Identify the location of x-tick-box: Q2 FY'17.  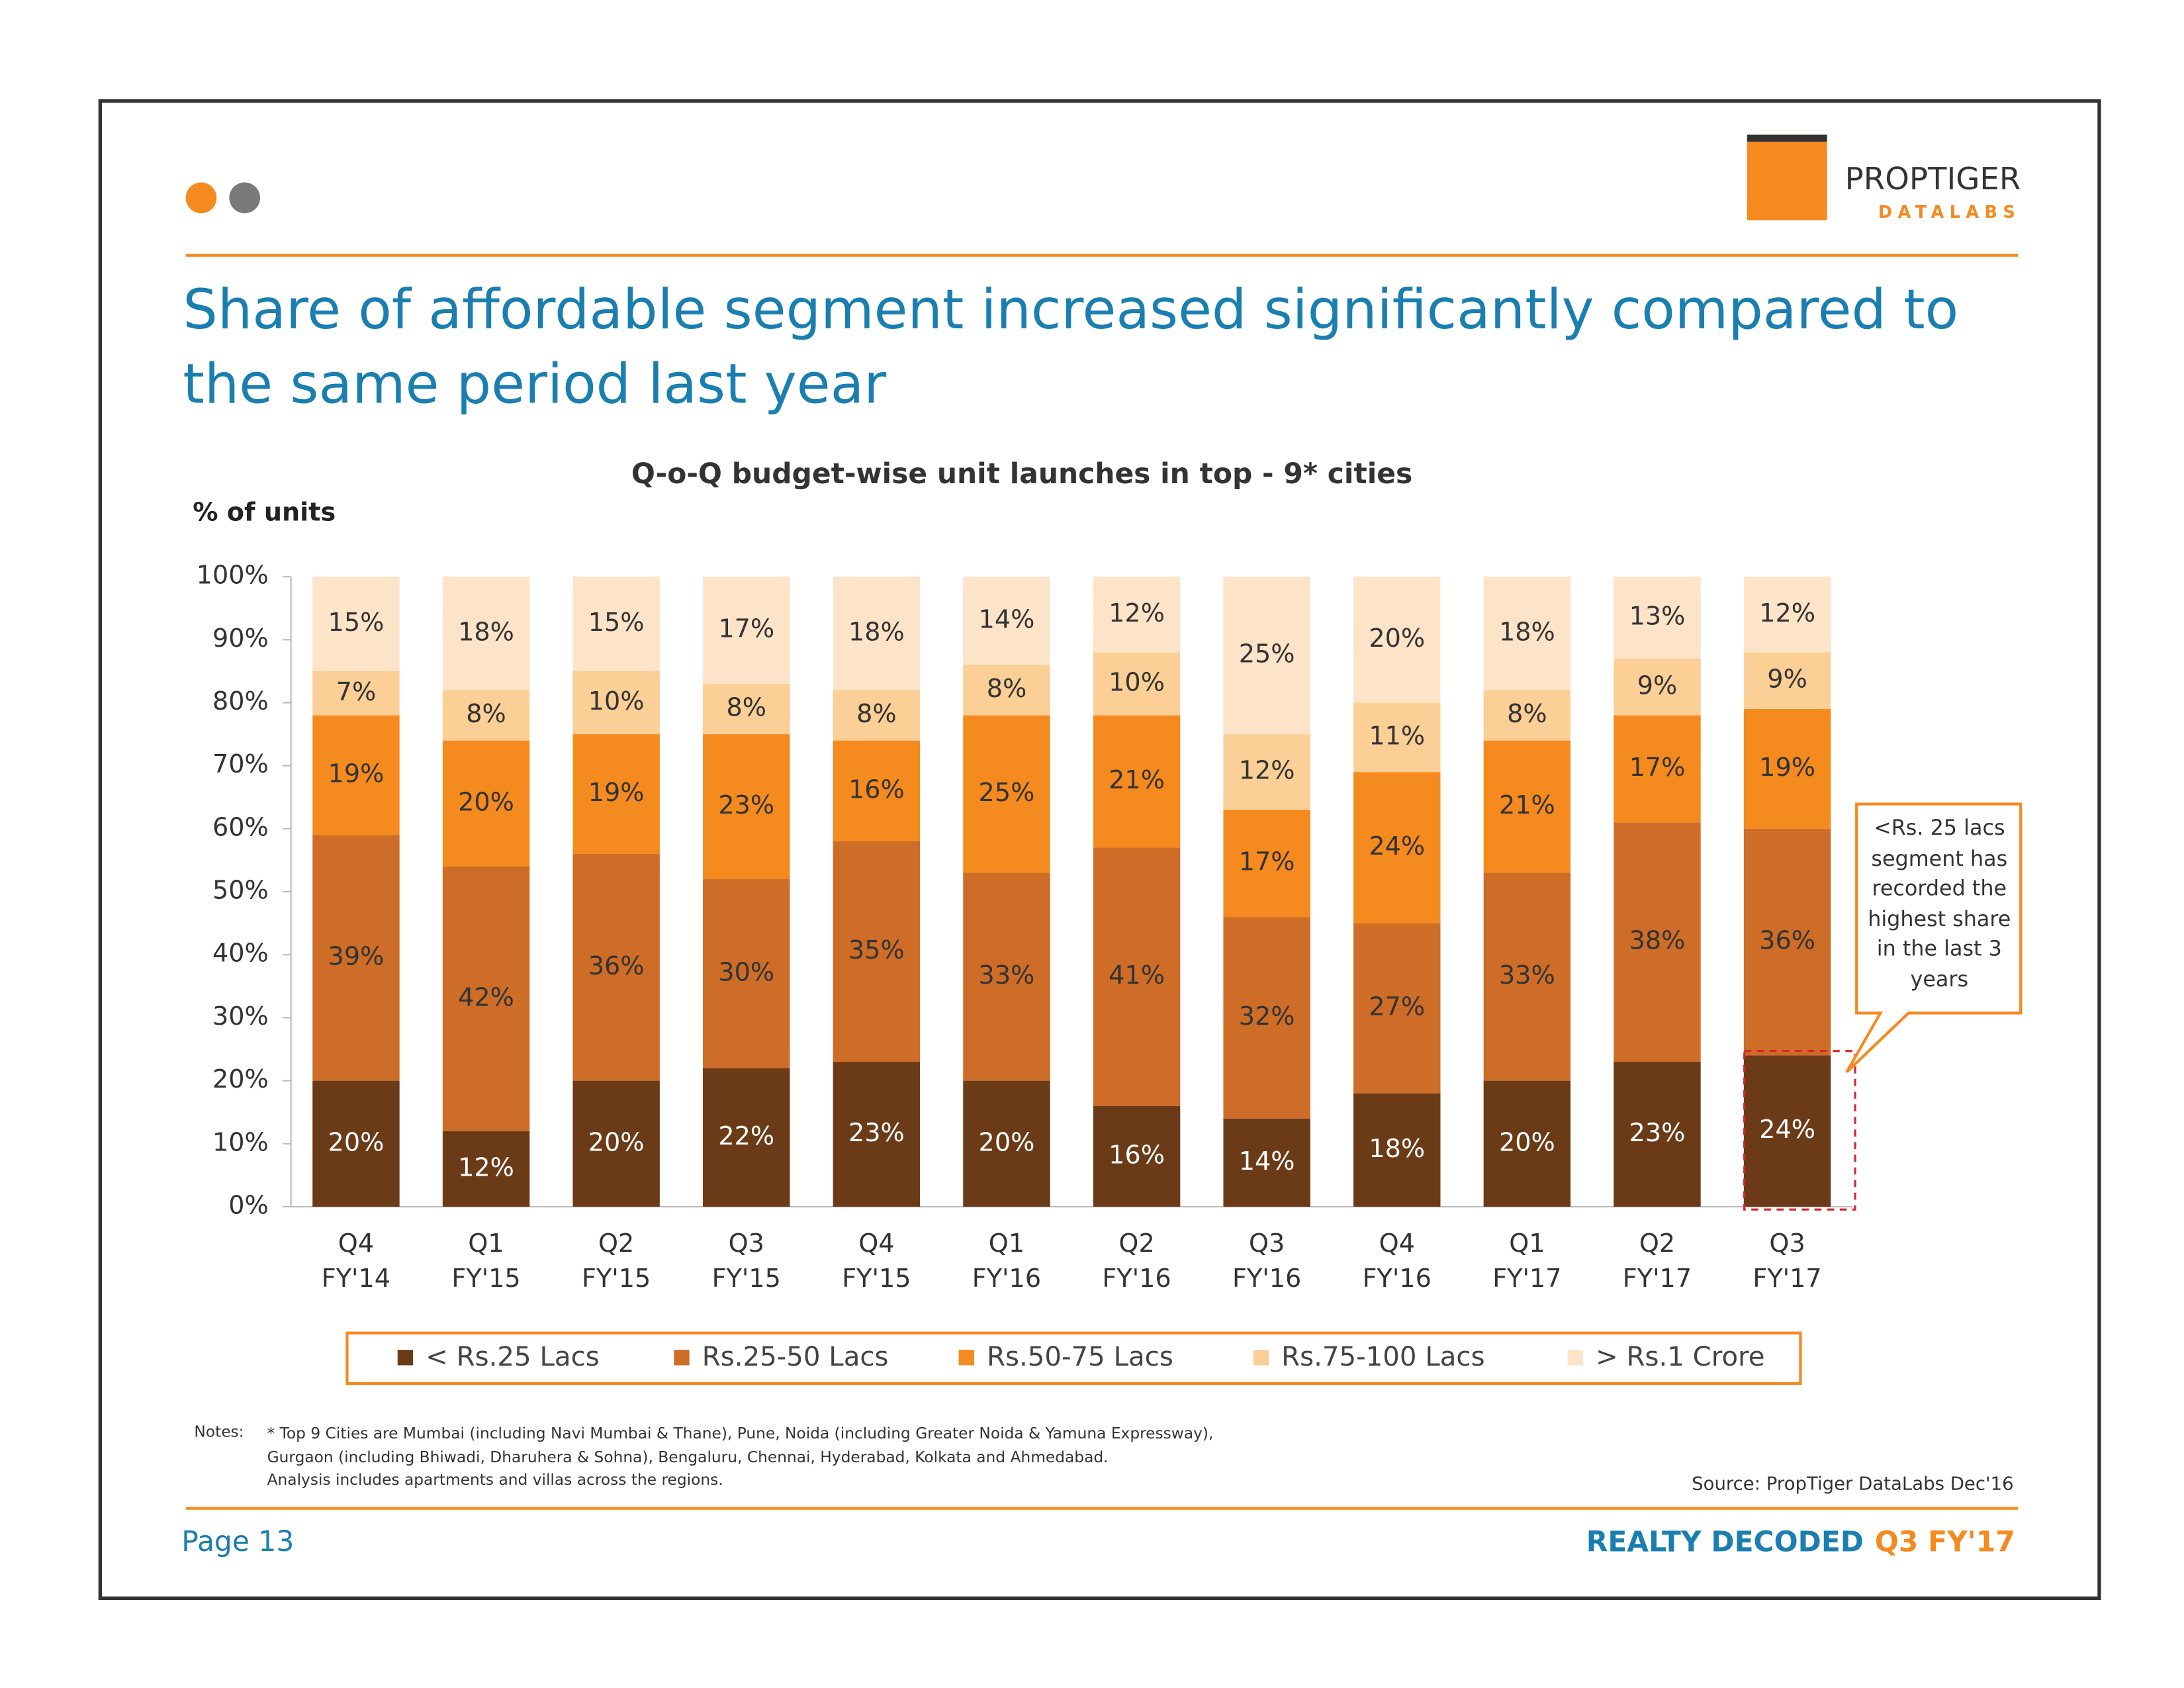
(1657, 1261).